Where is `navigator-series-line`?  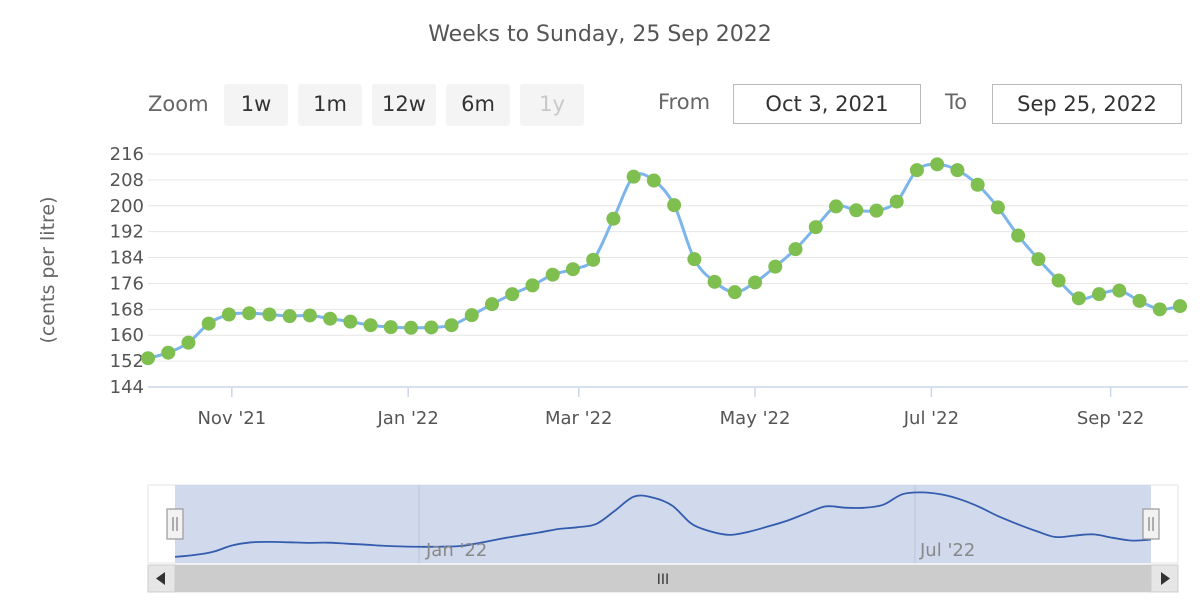
navigator-series-line is located at coordinates (663, 524).